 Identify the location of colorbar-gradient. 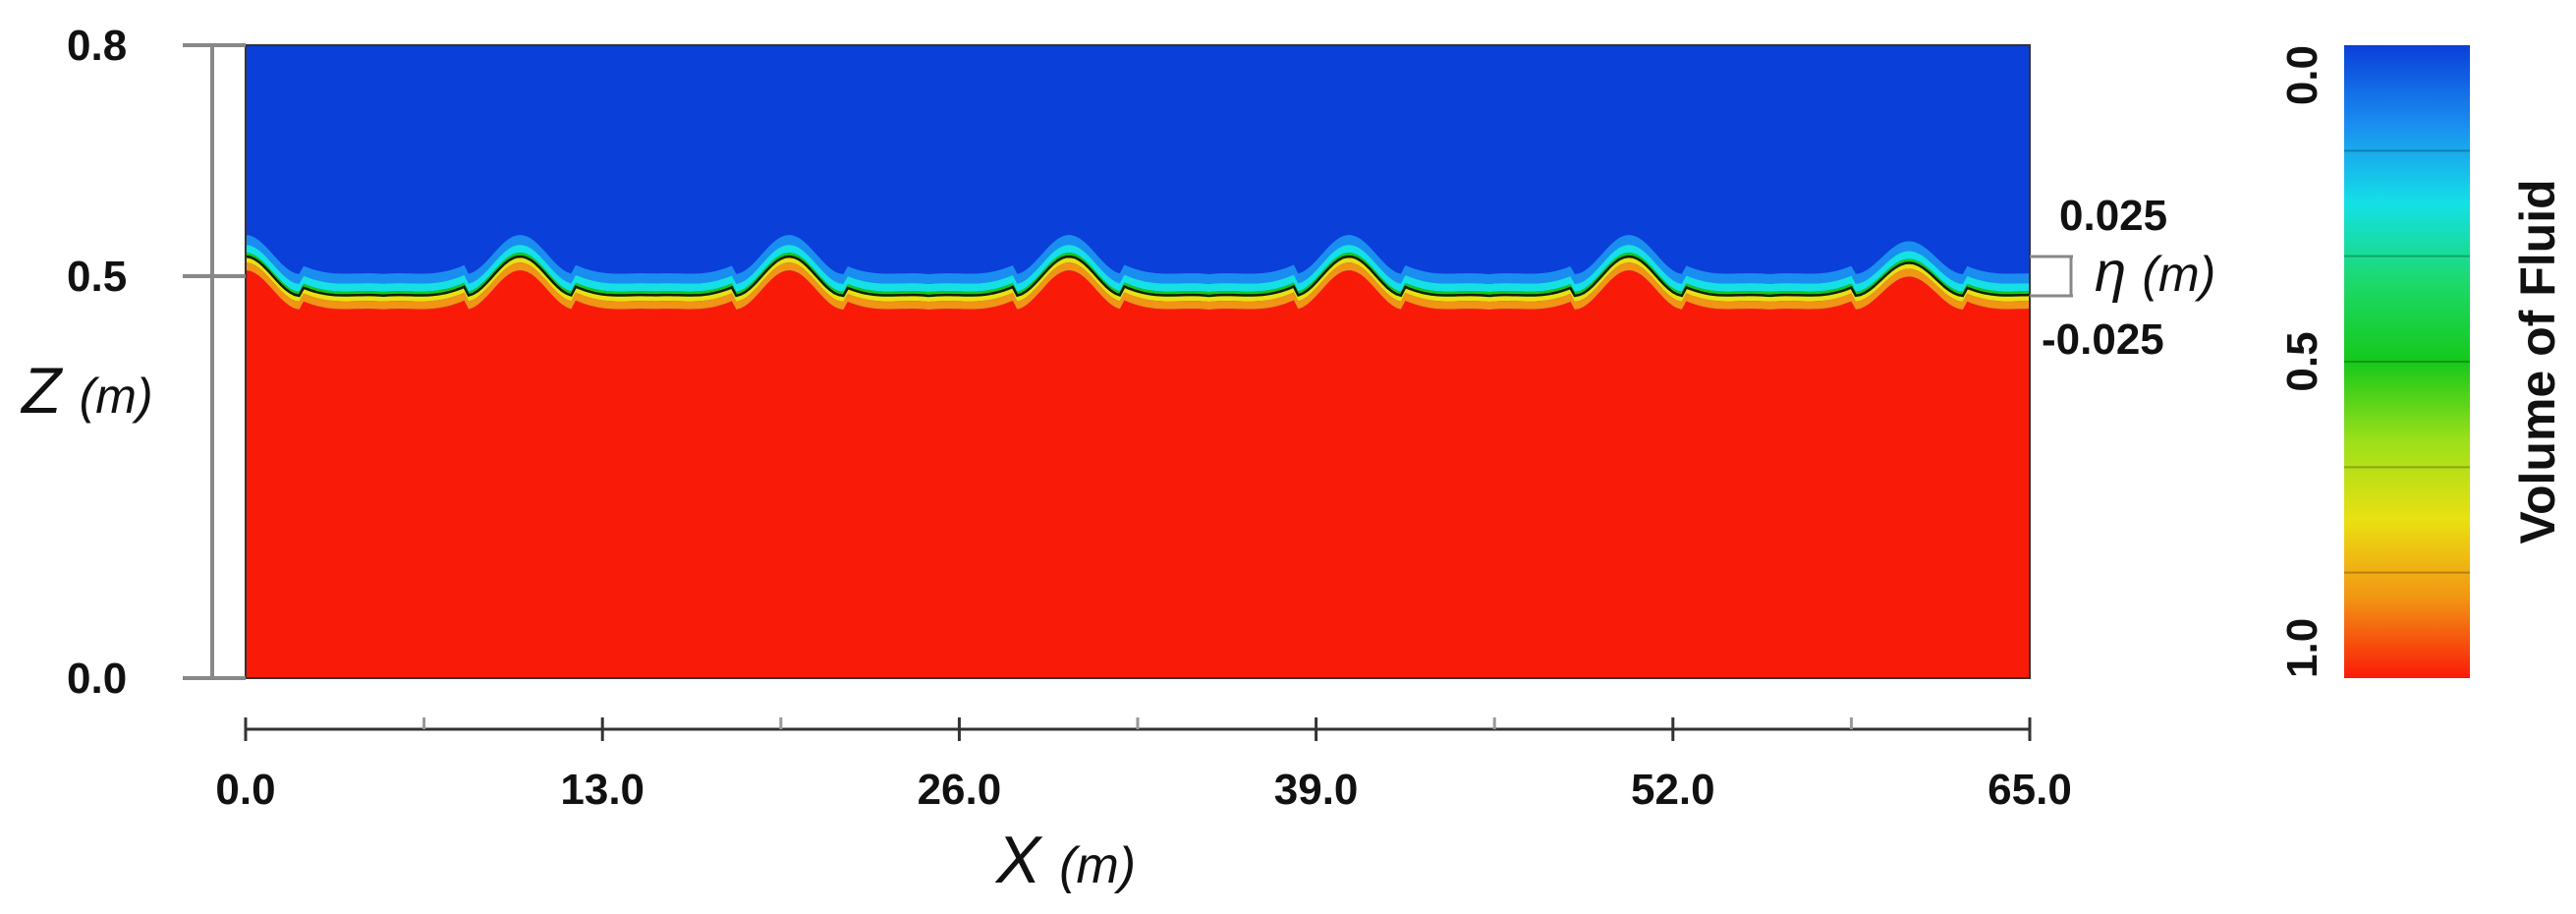
(2407, 361).